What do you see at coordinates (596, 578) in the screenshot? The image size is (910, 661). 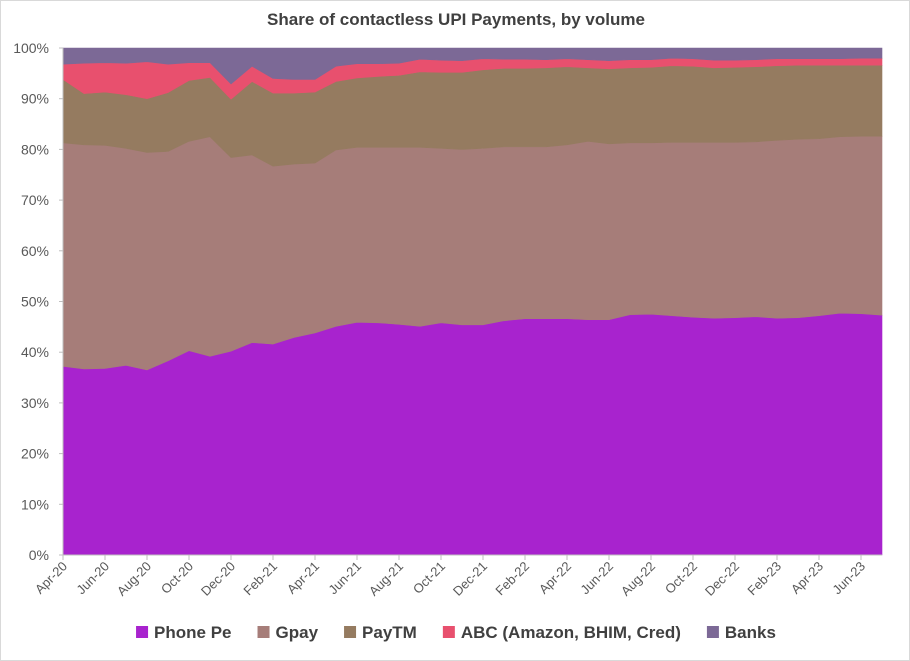 I see `x-tick-label: Jun-22` at bounding box center [596, 578].